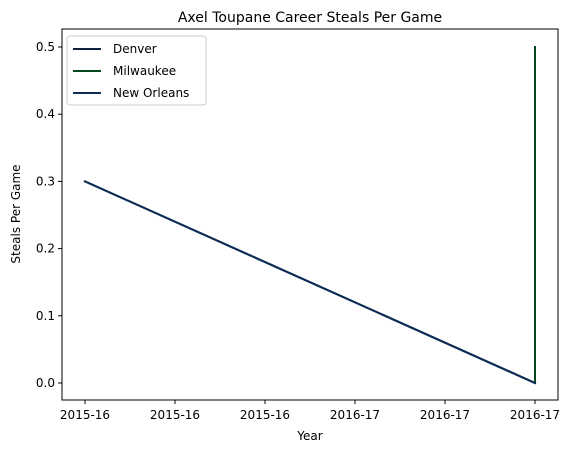 The width and height of the screenshot is (573, 453). What do you see at coordinates (45, 249) in the screenshot?
I see `y-tick-label: 0.2` at bounding box center [45, 249].